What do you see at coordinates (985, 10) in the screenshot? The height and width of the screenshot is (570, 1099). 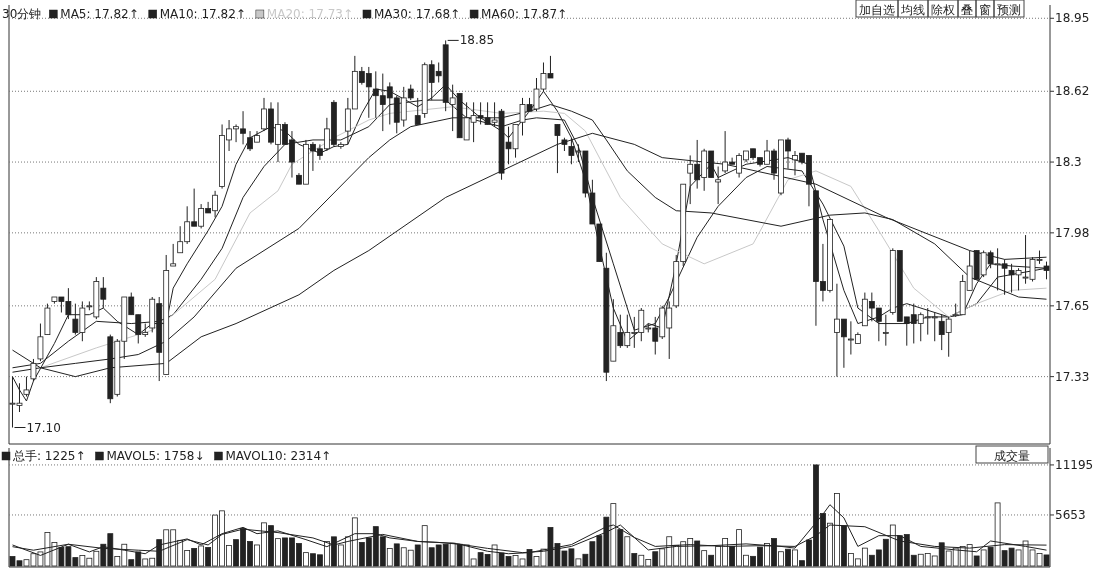 I see `annotation: 窗` at bounding box center [985, 10].